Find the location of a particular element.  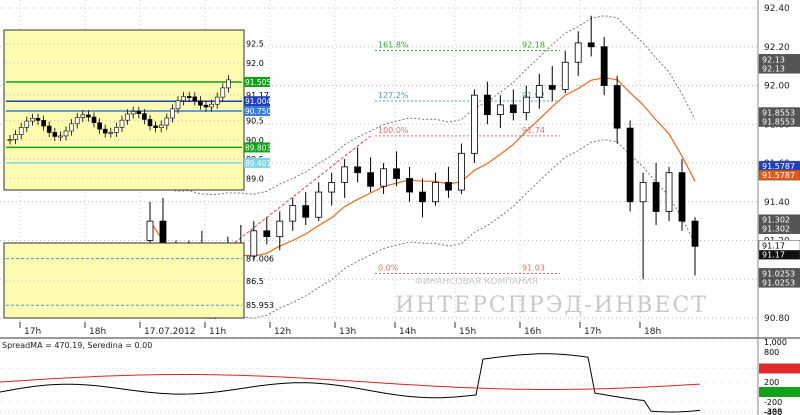

x-tick-label: 11h is located at coordinates (217, 332).